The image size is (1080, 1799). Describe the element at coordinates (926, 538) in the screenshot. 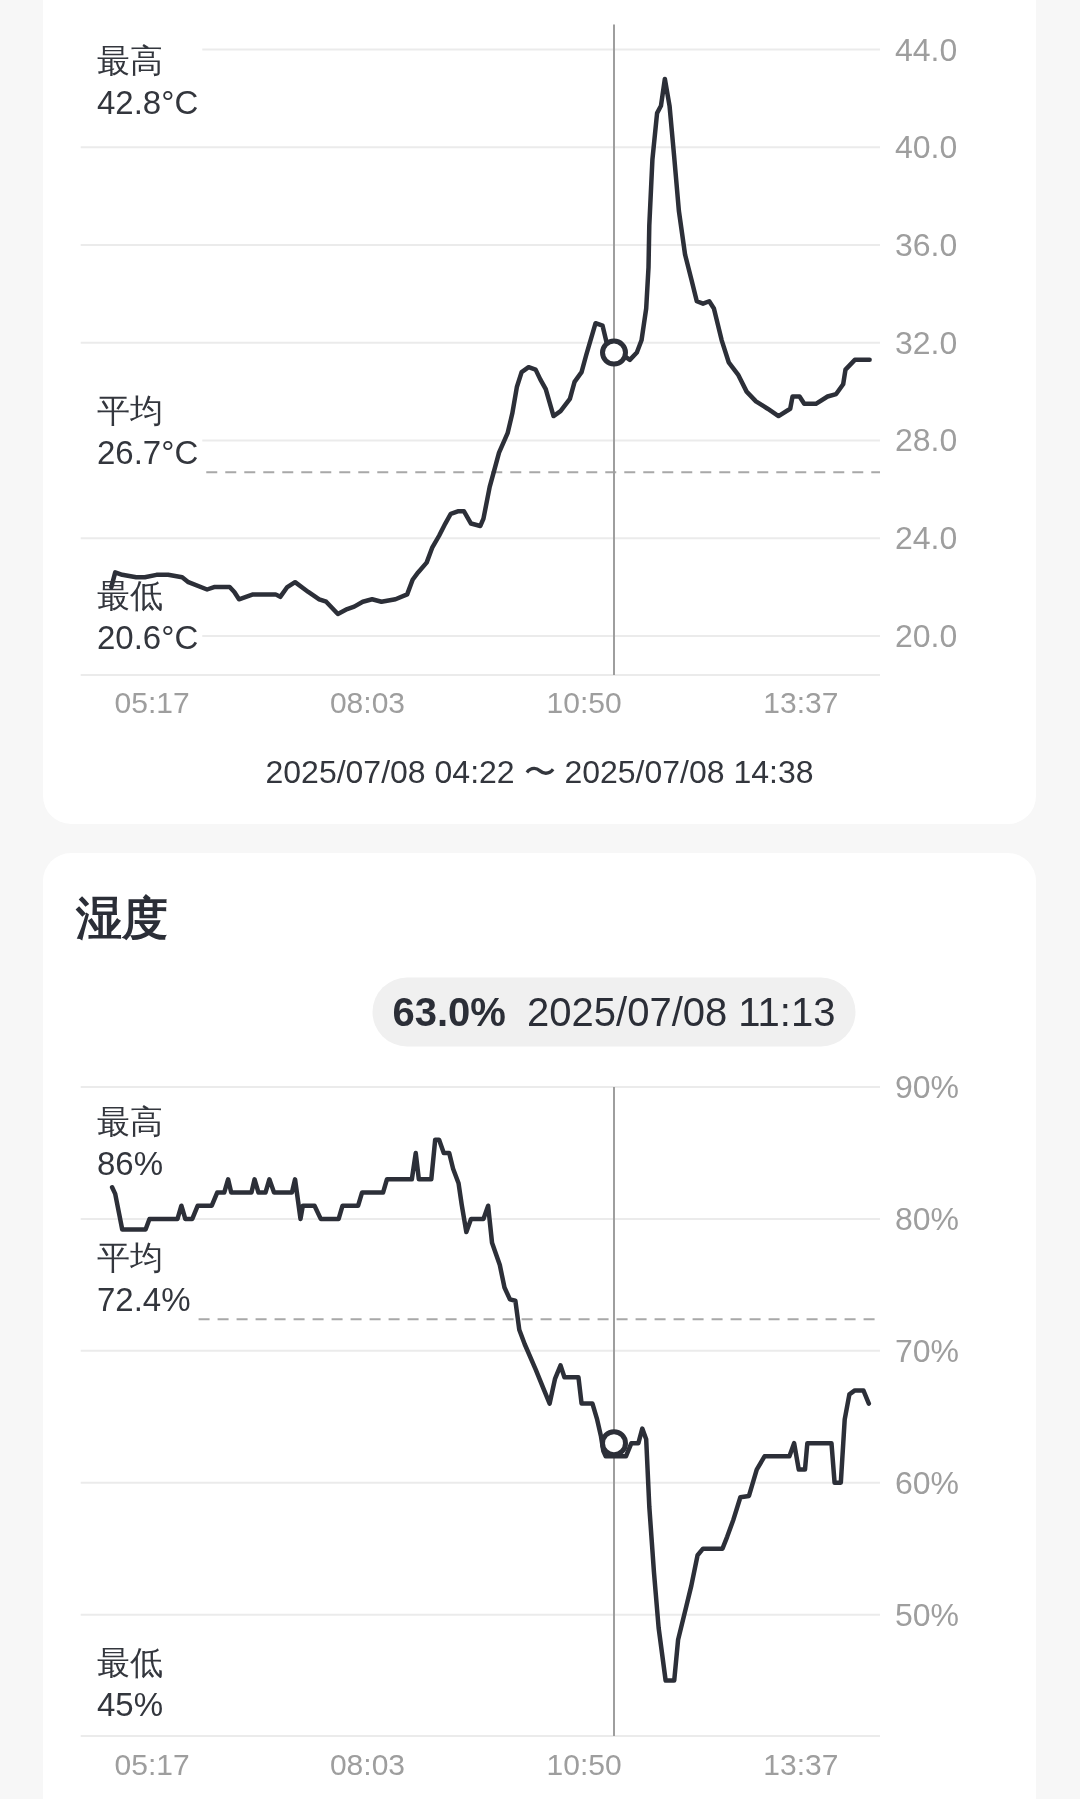

I see `y-tick-label: 24.0` at that location.